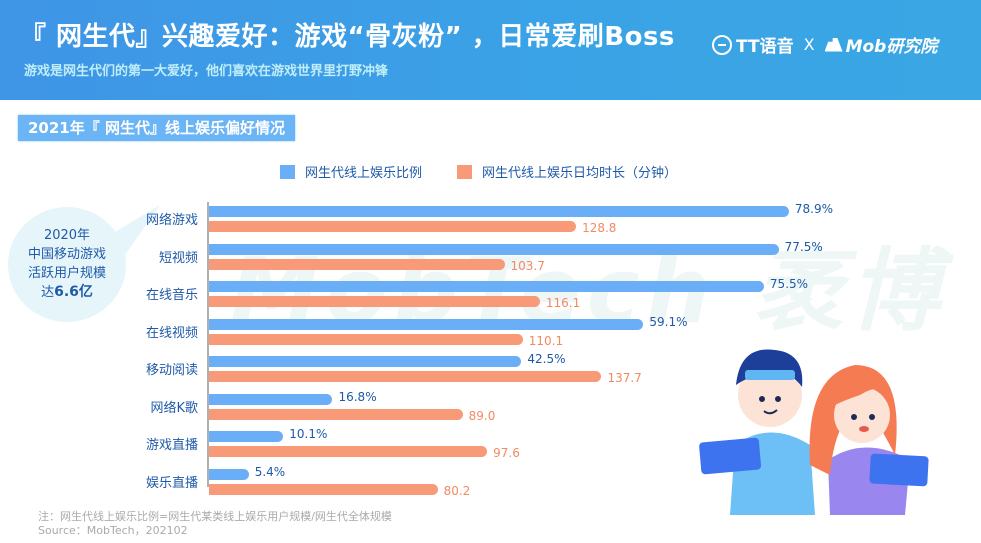  I want to click on bar-ratio-value: 78.9%, so click(814, 209).